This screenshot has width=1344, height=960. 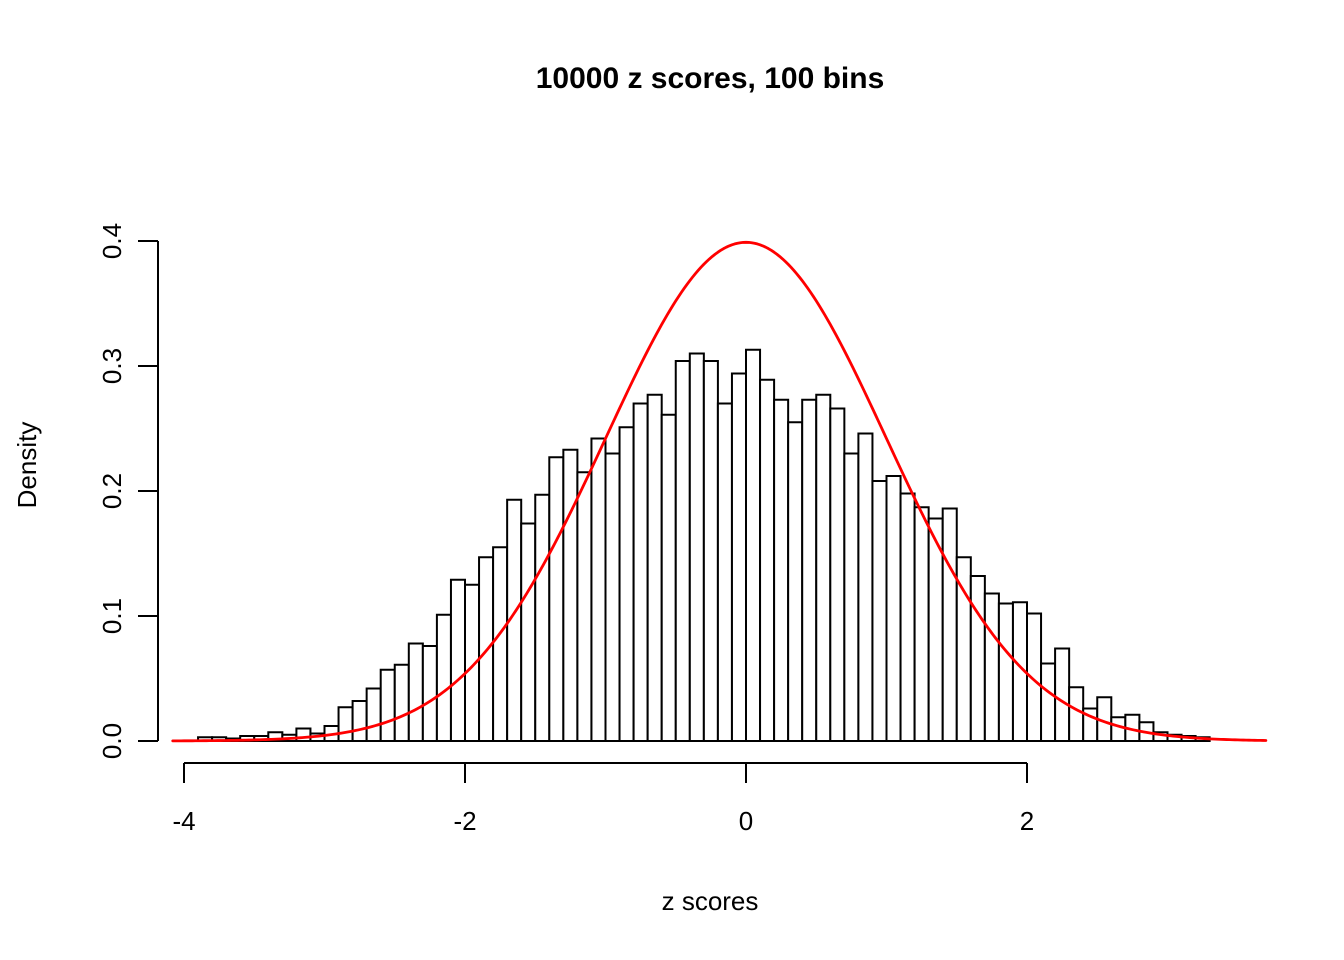 What do you see at coordinates (112, 491) in the screenshot?
I see `y-tick-label: 0.2` at bounding box center [112, 491].